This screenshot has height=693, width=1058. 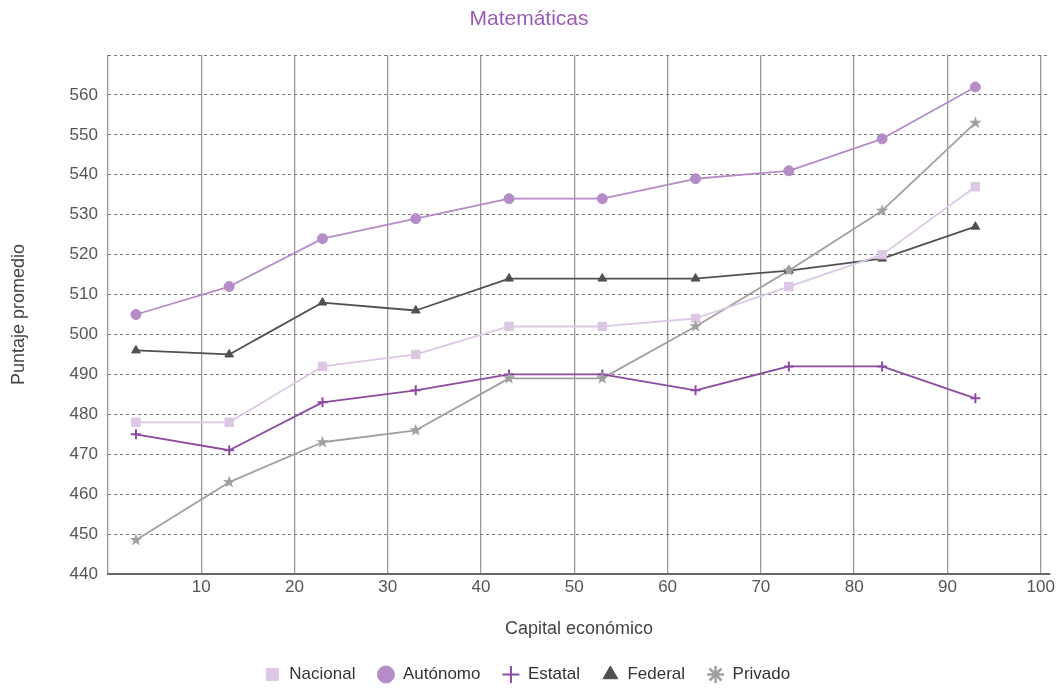 What do you see at coordinates (1040, 586) in the screenshot?
I see `x-tick-label: 100` at bounding box center [1040, 586].